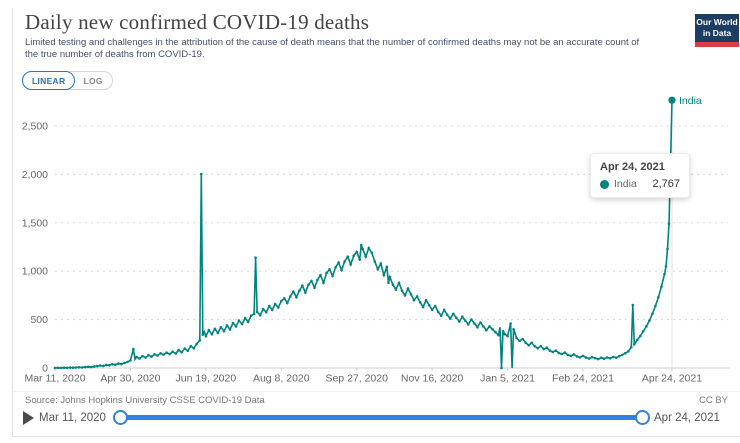 This screenshot has width=740, height=443. What do you see at coordinates (49, 80) in the screenshot?
I see `linear-button: LINEAR` at bounding box center [49, 80].